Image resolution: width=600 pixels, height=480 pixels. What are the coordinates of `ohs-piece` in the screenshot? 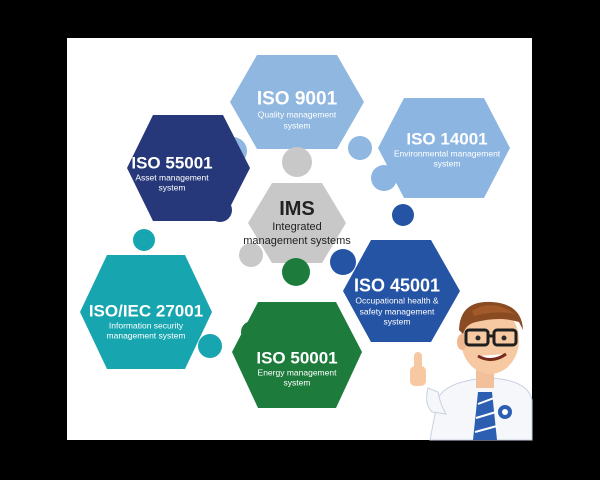 It's located at (395, 273).